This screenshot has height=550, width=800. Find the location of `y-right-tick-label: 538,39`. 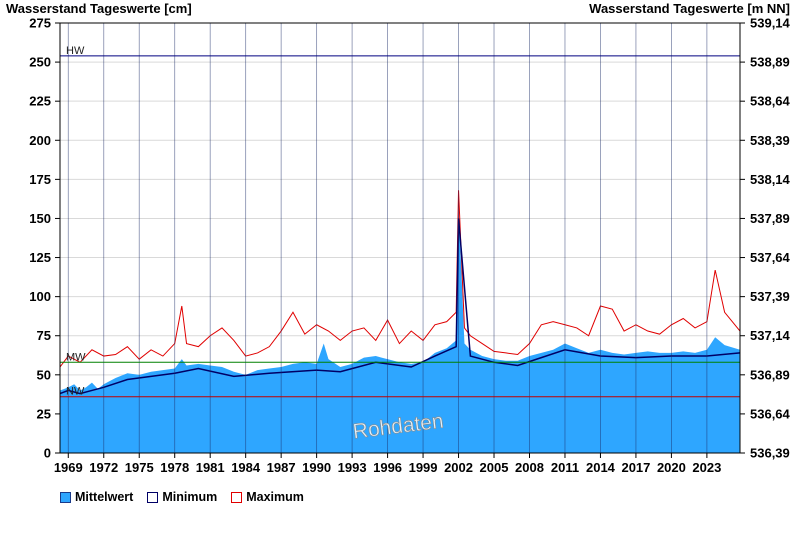

y-right-tick-label: 538,39 is located at coordinates (770, 140).